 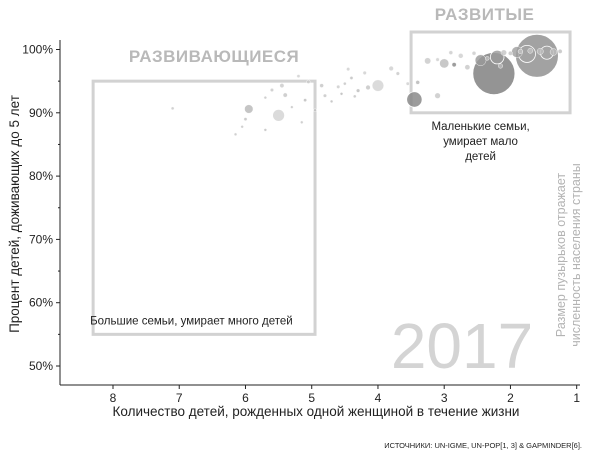 What do you see at coordinates (191, 321) in the screenshot?
I see `developing-region-annotation: Большие семьи, умирает много детей` at bounding box center [191, 321].